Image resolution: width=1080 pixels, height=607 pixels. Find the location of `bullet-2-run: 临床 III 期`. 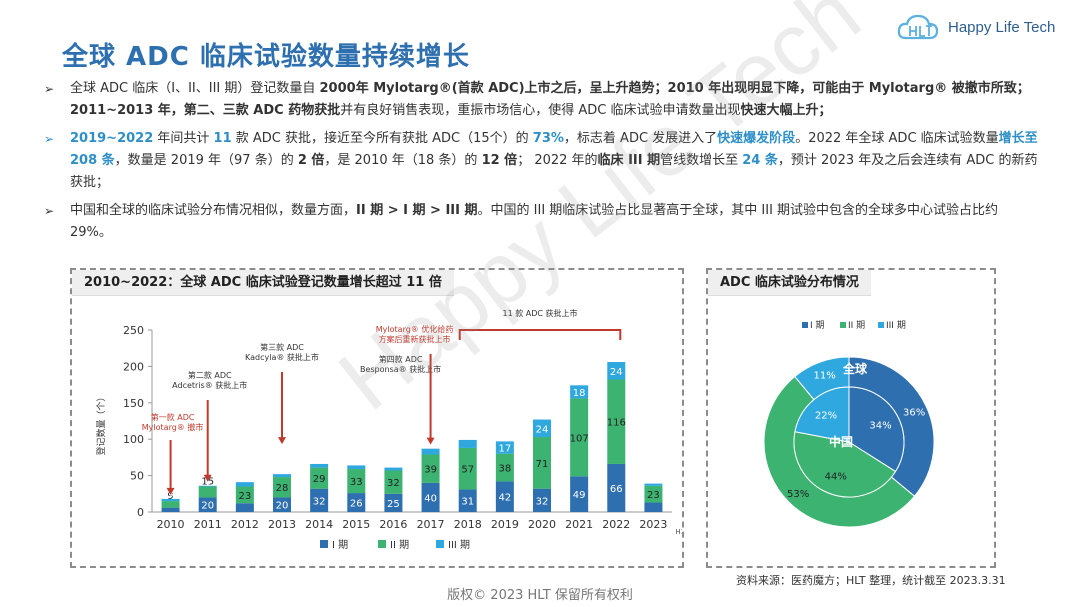

bullet-2-run: 临床 III 期 is located at coordinates (629, 160).